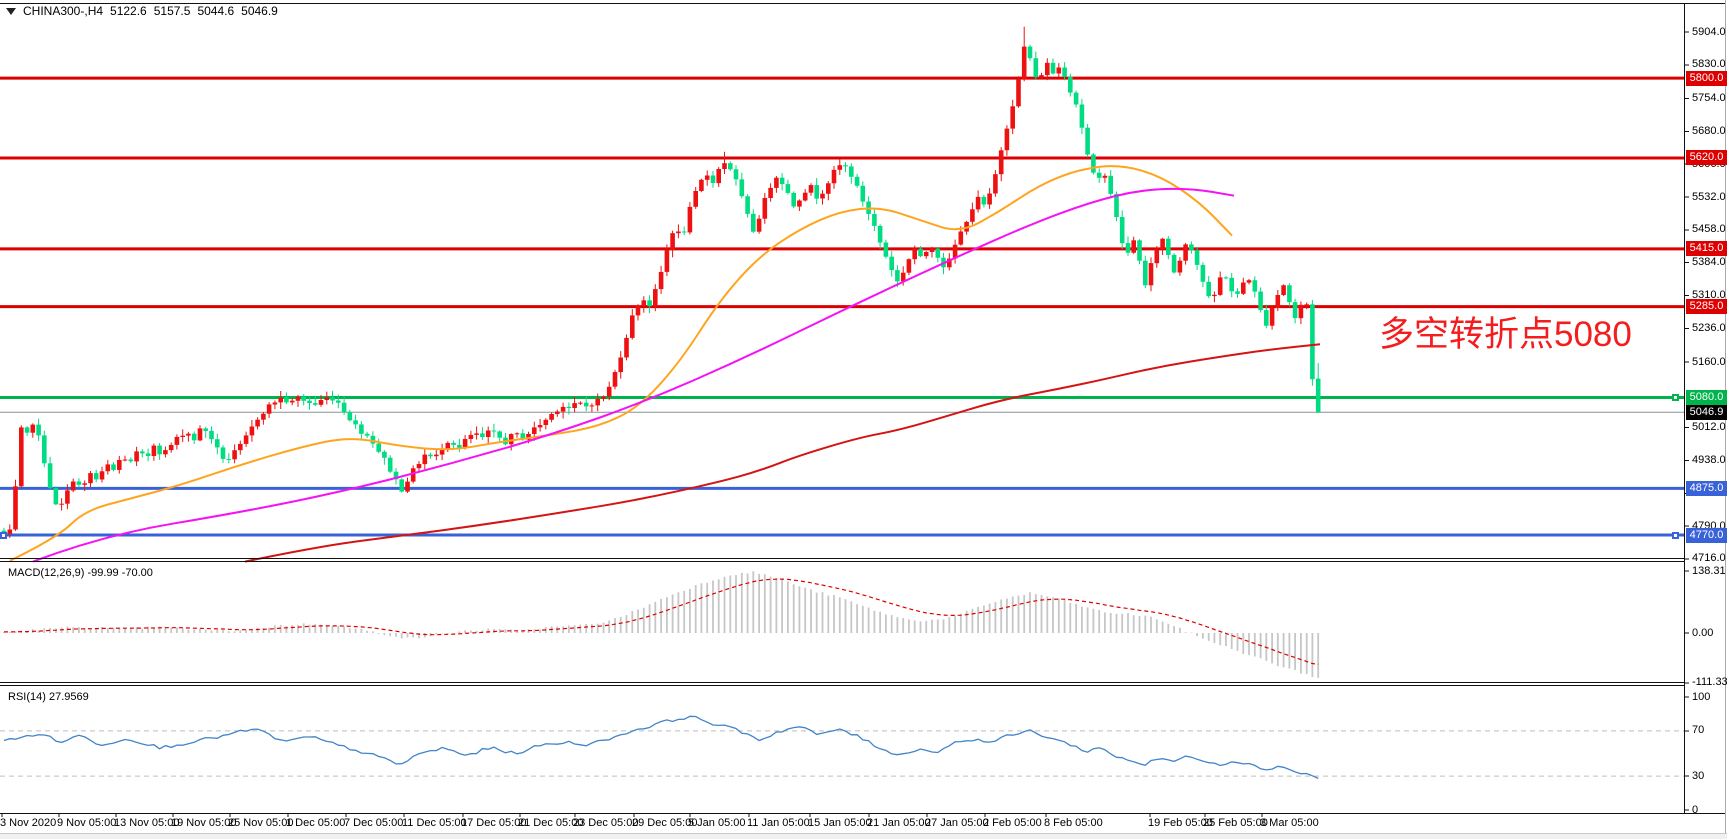  Describe the element at coordinates (842, 753) in the screenshot. I see `rsi-guide-lines` at that location.